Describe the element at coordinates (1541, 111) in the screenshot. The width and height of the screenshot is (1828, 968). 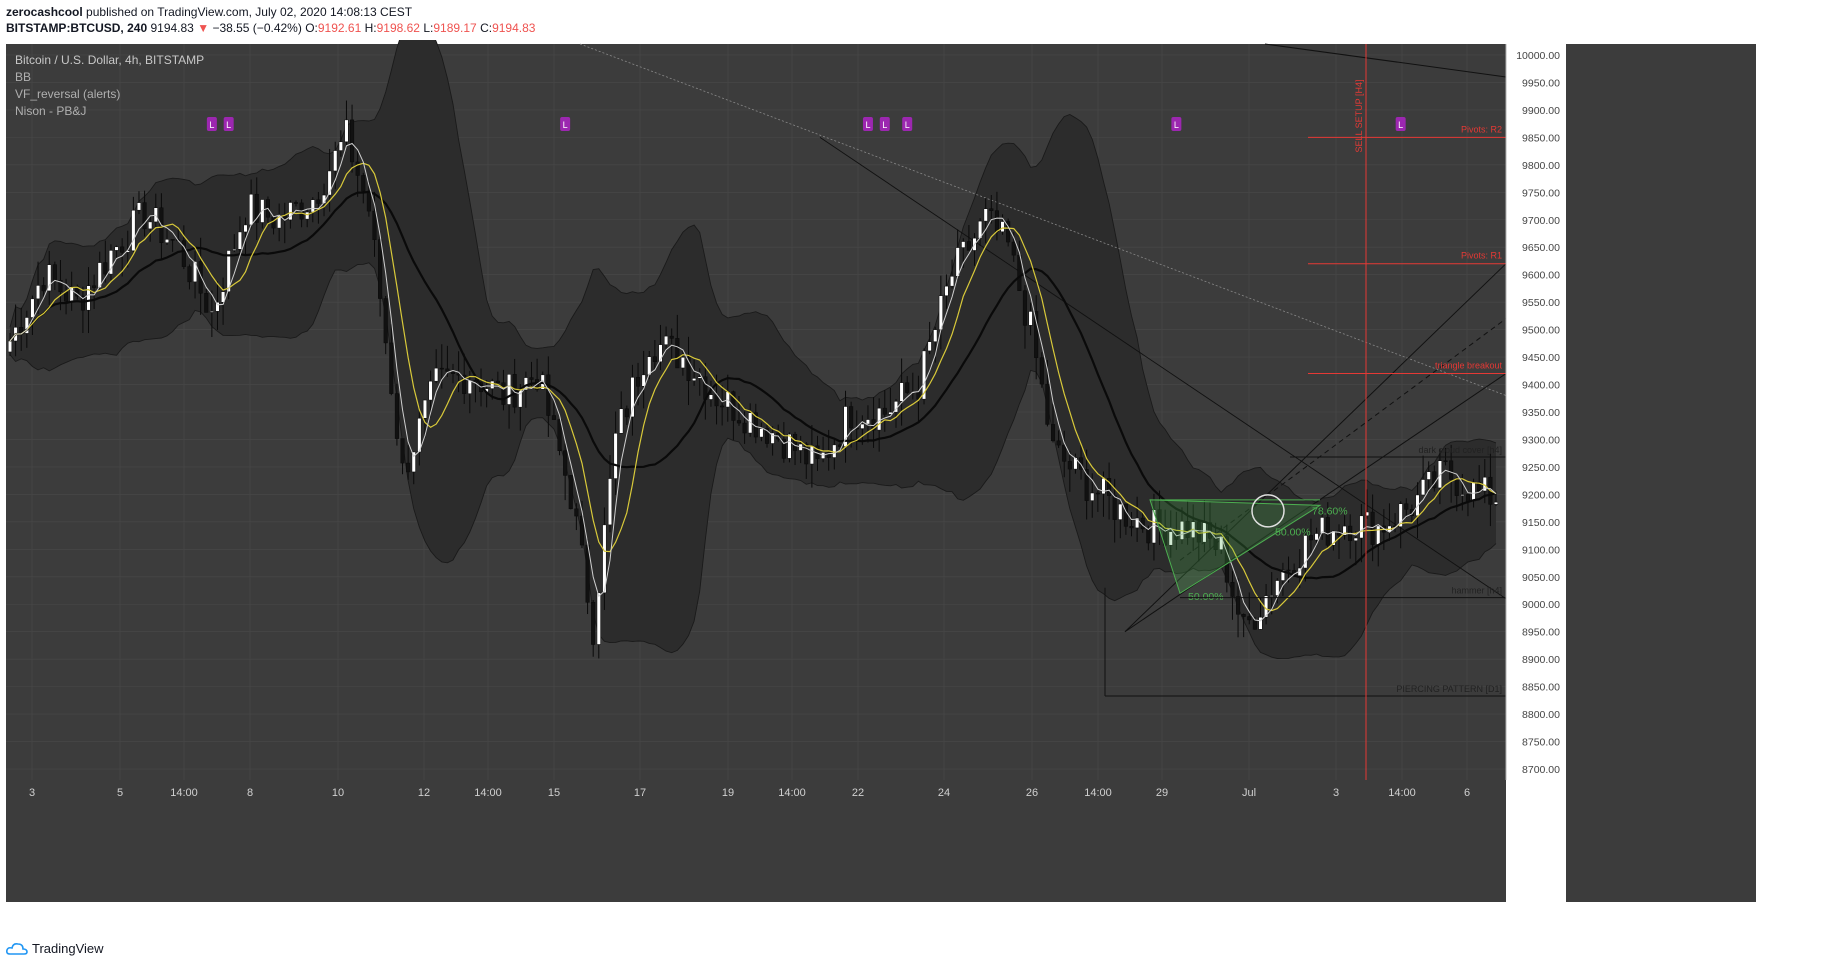
I see `y-tick-label: 9900.00` at that location.